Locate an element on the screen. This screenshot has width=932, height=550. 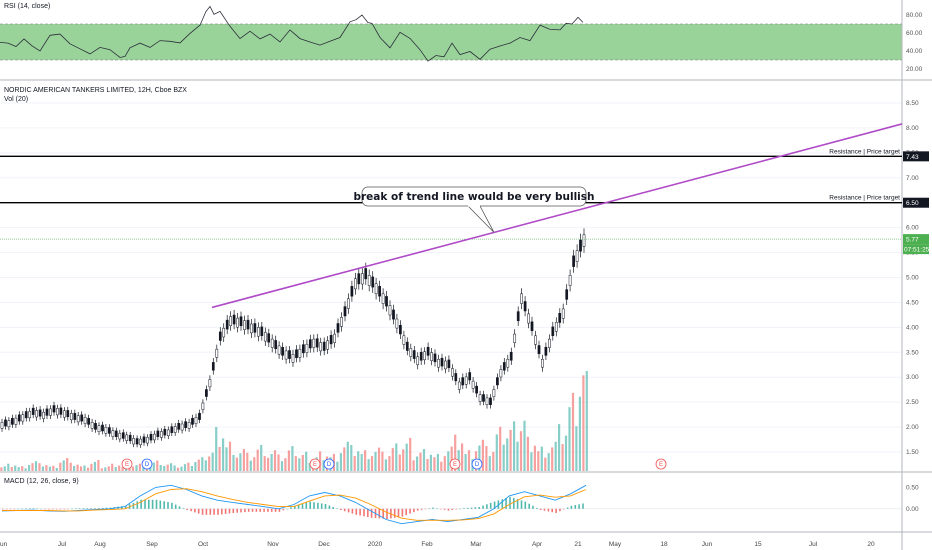
price-tick-label: 4.50 is located at coordinates (912, 302).